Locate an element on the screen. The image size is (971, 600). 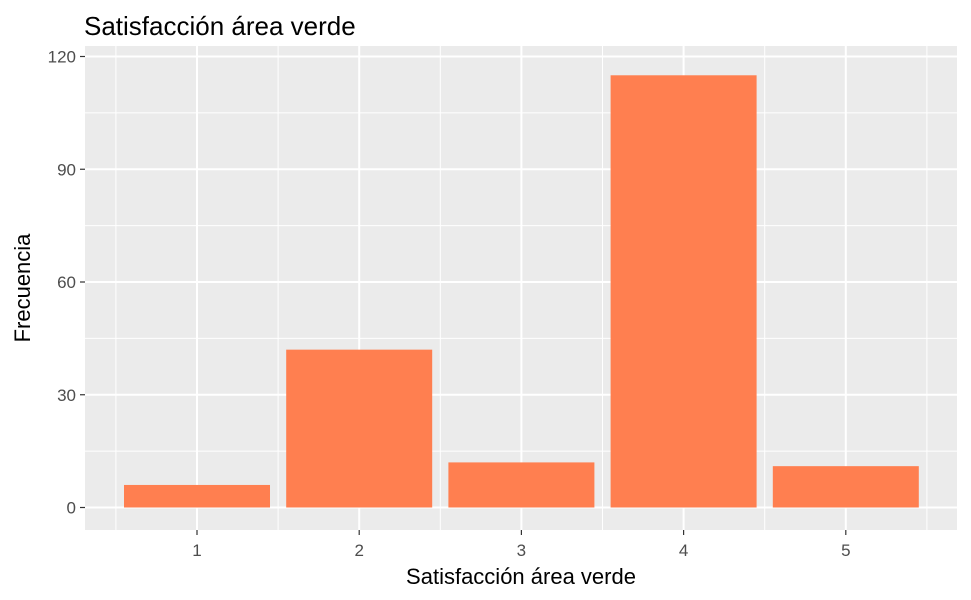
y-axis: 0 30 60 90 120 is located at coordinates (66, 283).